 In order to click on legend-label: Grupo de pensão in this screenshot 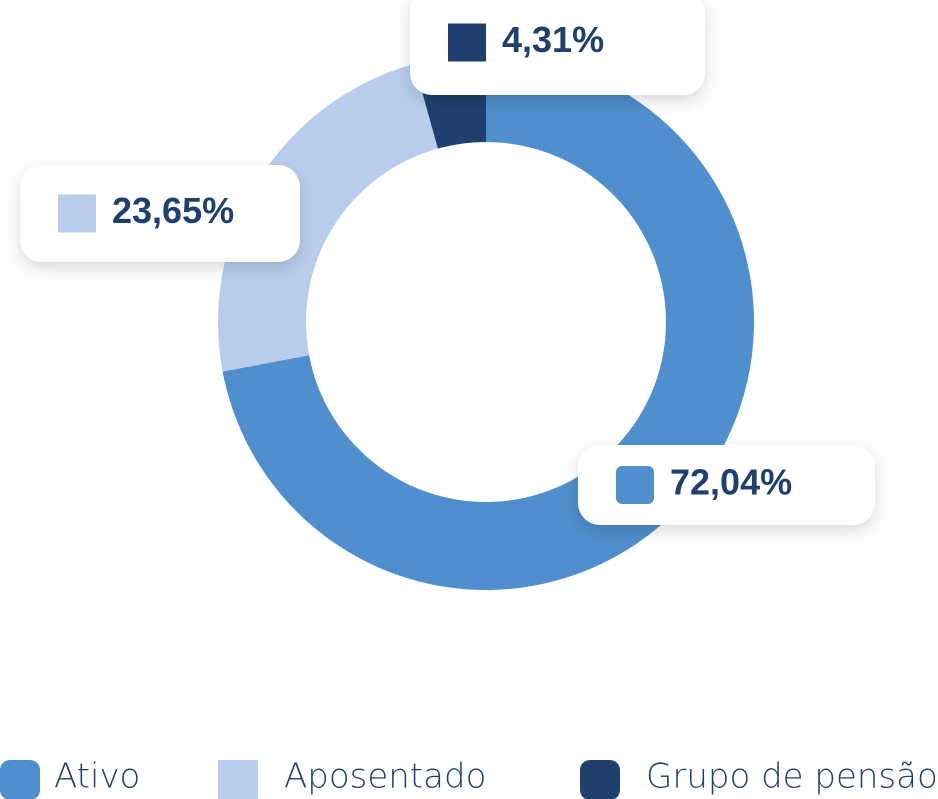, I will do `click(792, 777)`.